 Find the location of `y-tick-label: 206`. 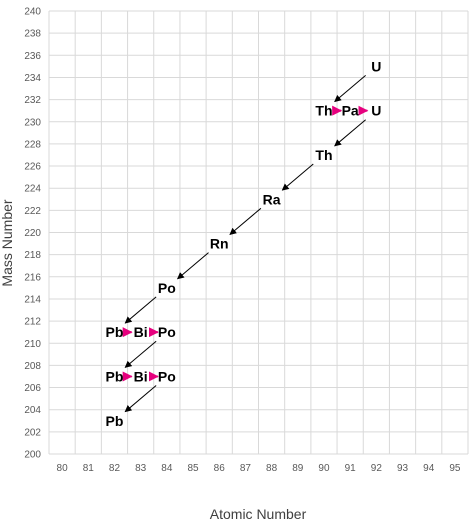

y-tick-label: 206 is located at coordinates (32, 388).